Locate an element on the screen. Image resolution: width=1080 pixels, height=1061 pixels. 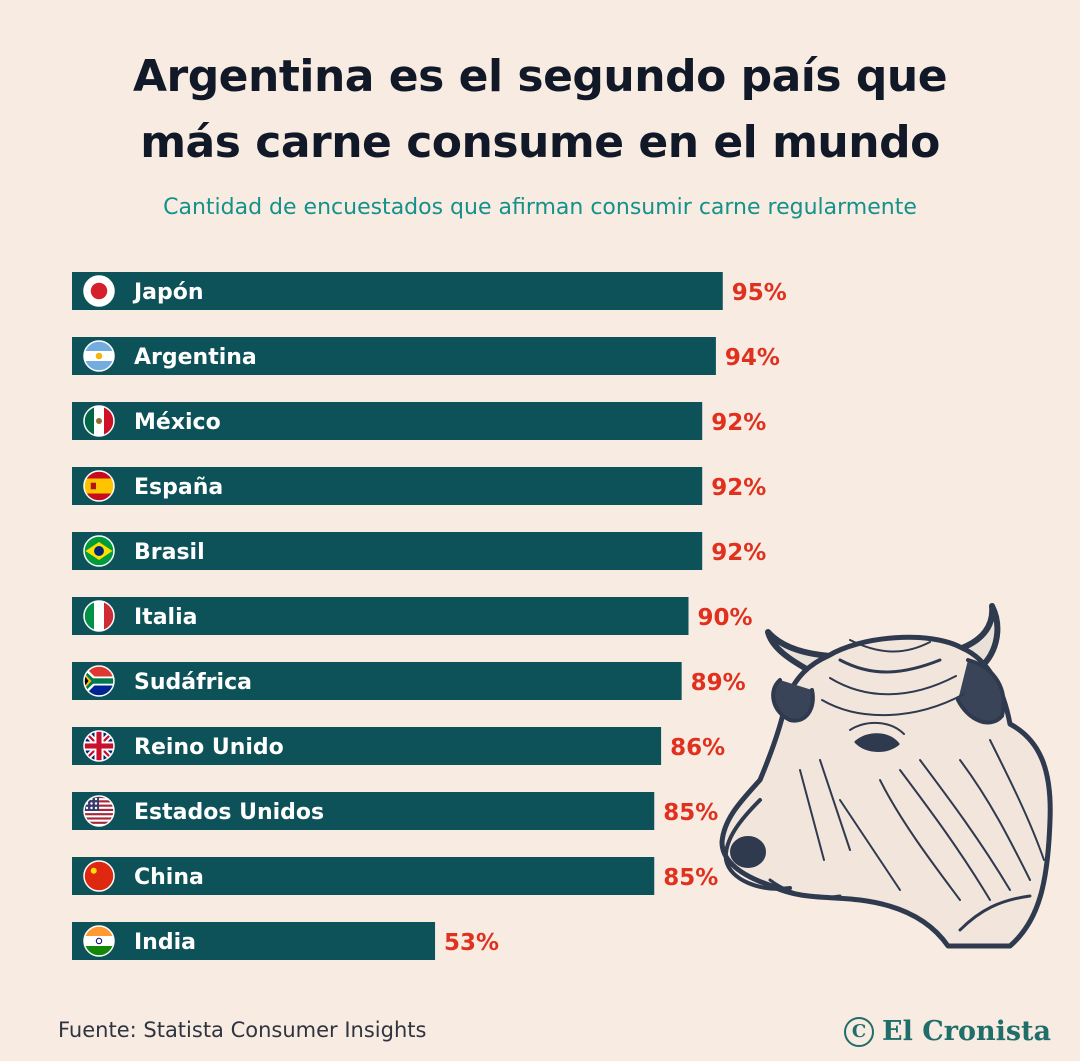
title-line-2: más carne consume en el mundo is located at coordinates (540, 142).